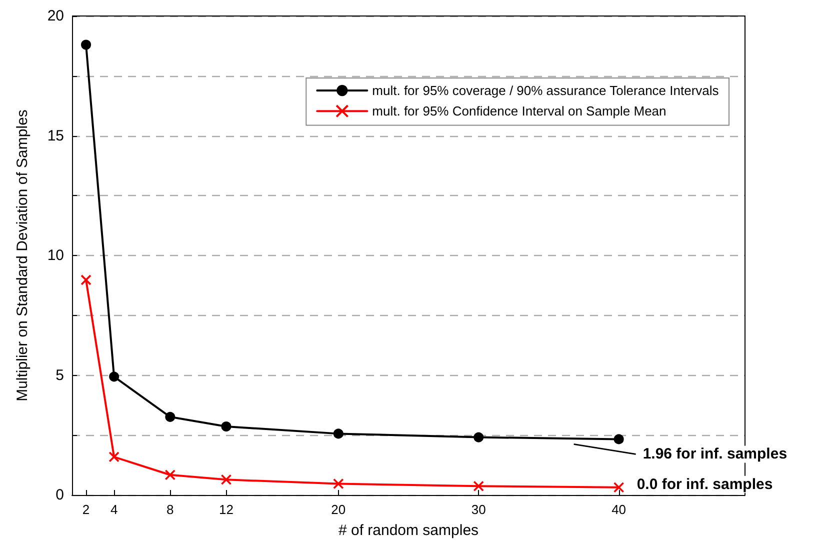 The height and width of the screenshot is (545, 834). What do you see at coordinates (408, 530) in the screenshot?
I see `x-axis-title: # of random samples` at bounding box center [408, 530].